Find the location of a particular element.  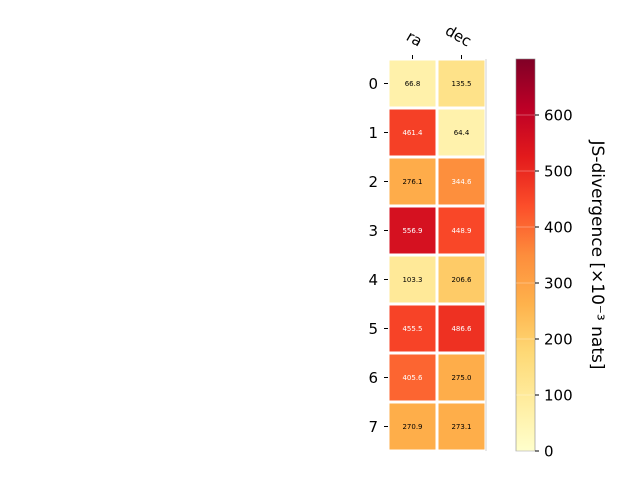

cell-value-label: 103.3 is located at coordinates (412, 280).